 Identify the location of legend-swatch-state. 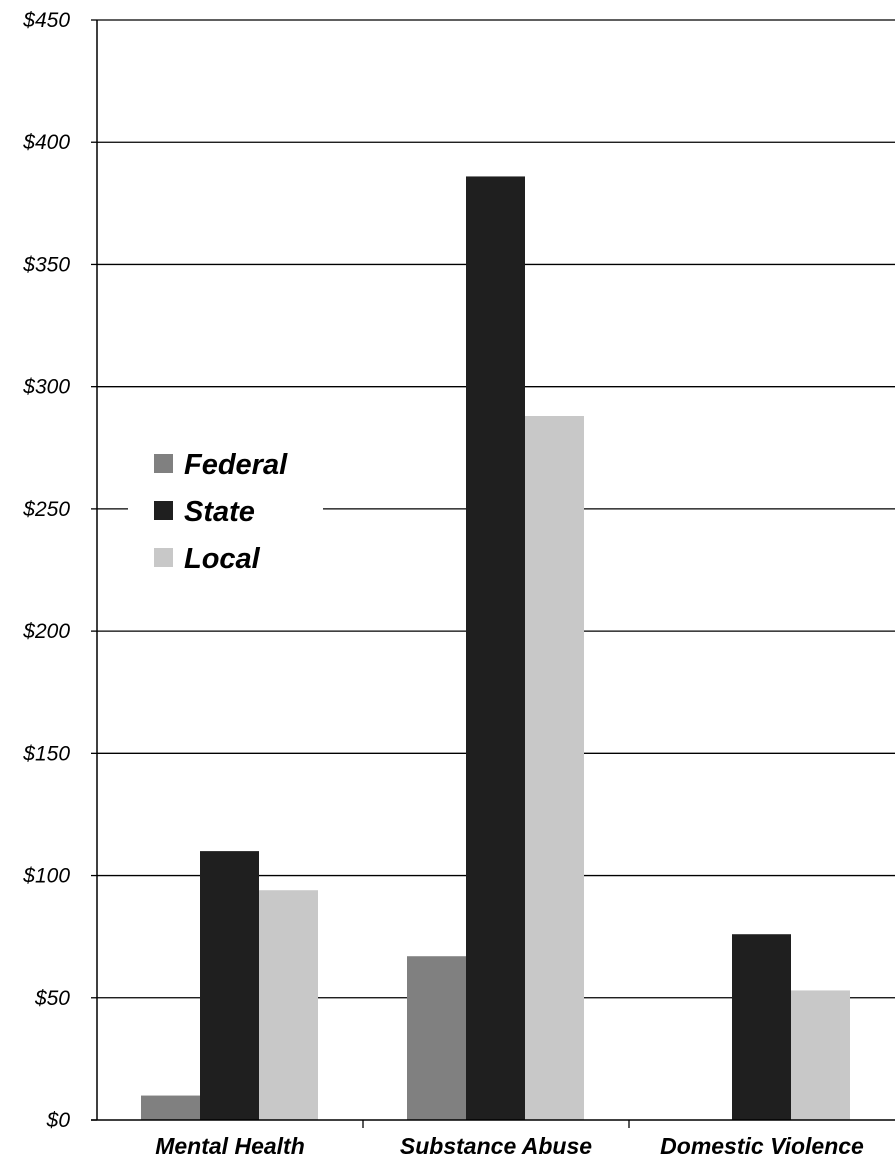
(163, 510).